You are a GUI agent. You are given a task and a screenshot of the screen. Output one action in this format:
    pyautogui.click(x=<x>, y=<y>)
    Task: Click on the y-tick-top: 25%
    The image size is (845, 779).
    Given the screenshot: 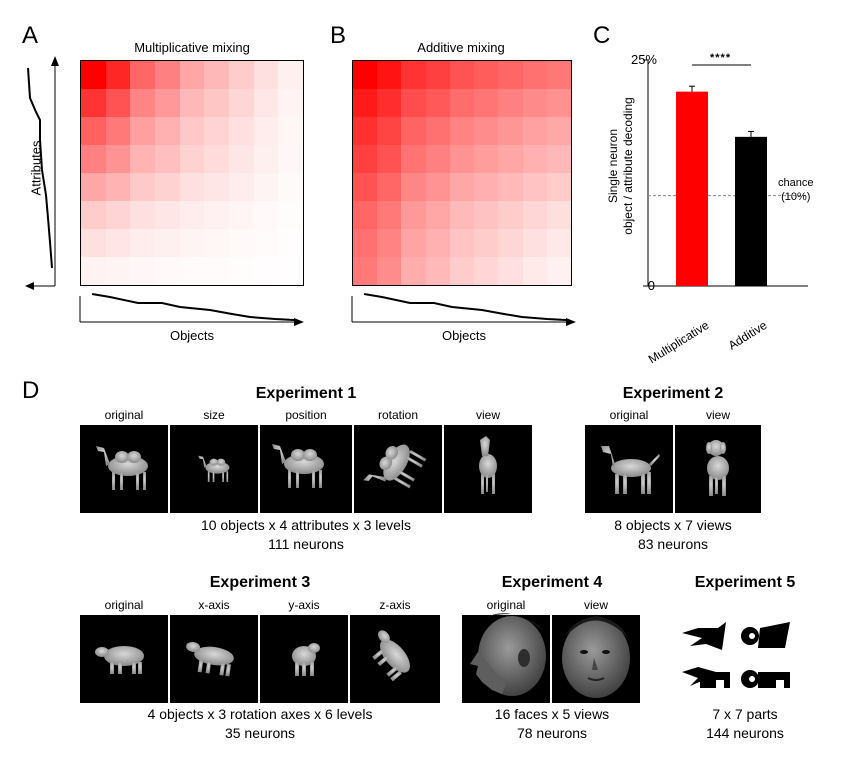 What is the action you would take?
    pyautogui.click(x=643, y=59)
    